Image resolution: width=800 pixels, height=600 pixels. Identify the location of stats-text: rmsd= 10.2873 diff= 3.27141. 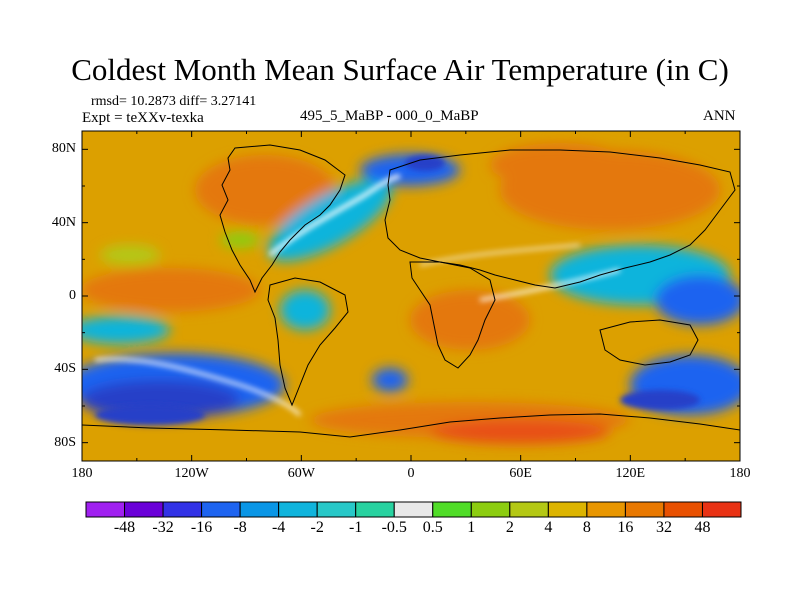
(174, 101).